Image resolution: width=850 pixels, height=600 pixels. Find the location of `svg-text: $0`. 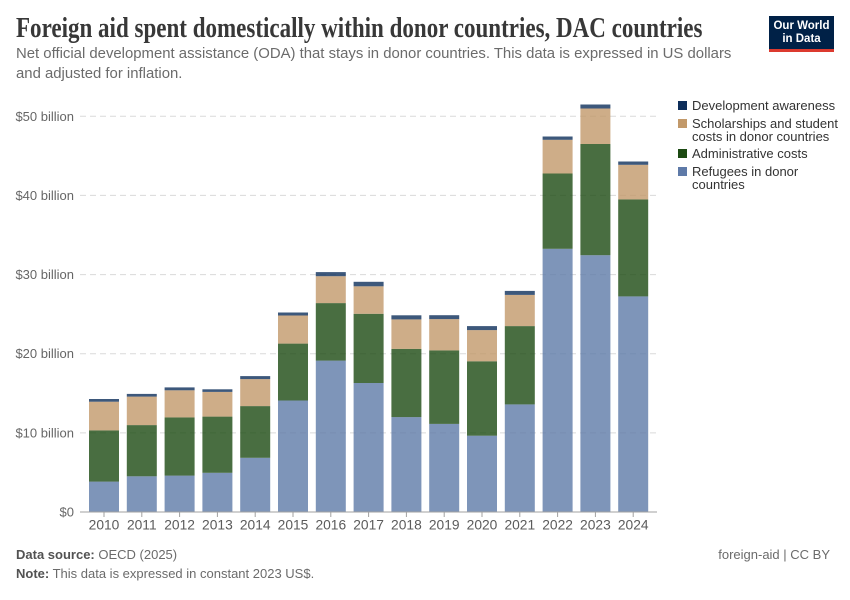

svg-text: $0 is located at coordinates (67, 512).